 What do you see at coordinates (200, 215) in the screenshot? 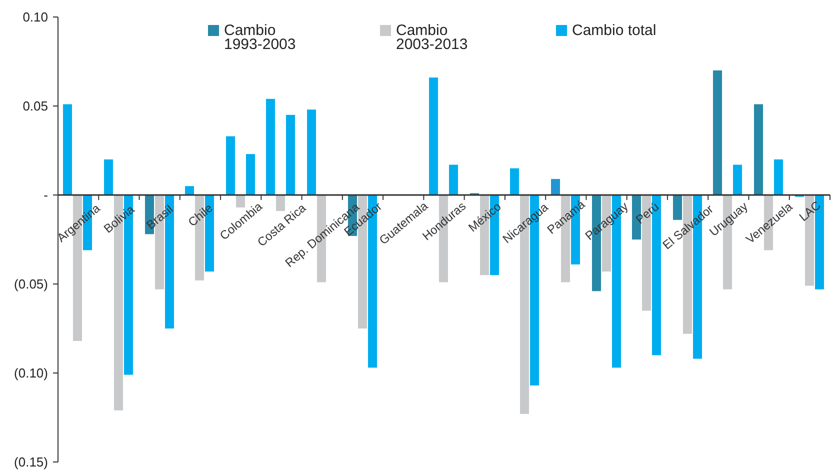
I see `x-tick-label: Chile` at bounding box center [200, 215].